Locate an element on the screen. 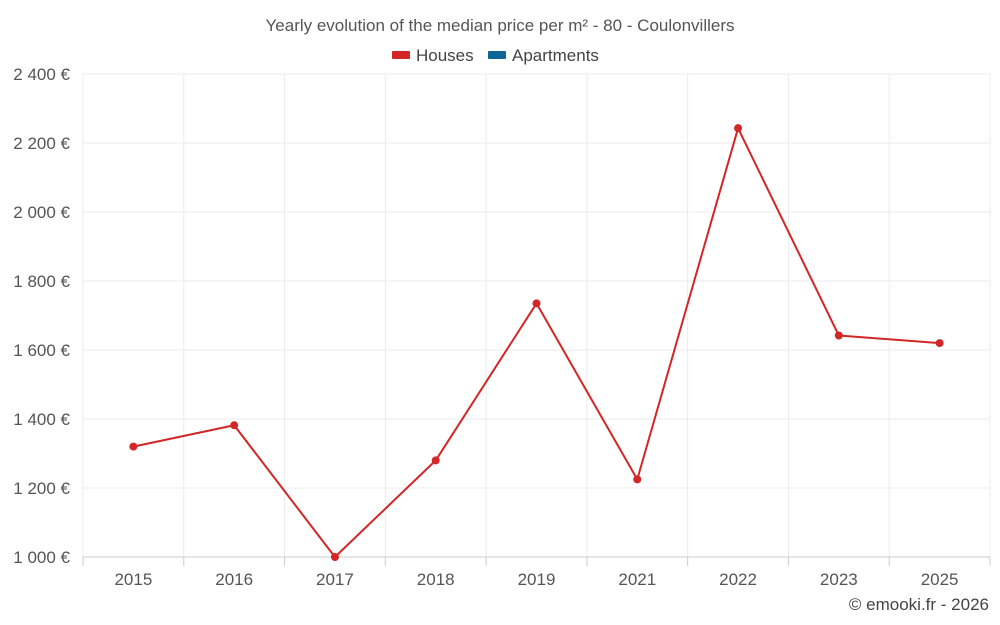 The width and height of the screenshot is (1000, 625). y-tick-label: 1 200 € is located at coordinates (41, 488).